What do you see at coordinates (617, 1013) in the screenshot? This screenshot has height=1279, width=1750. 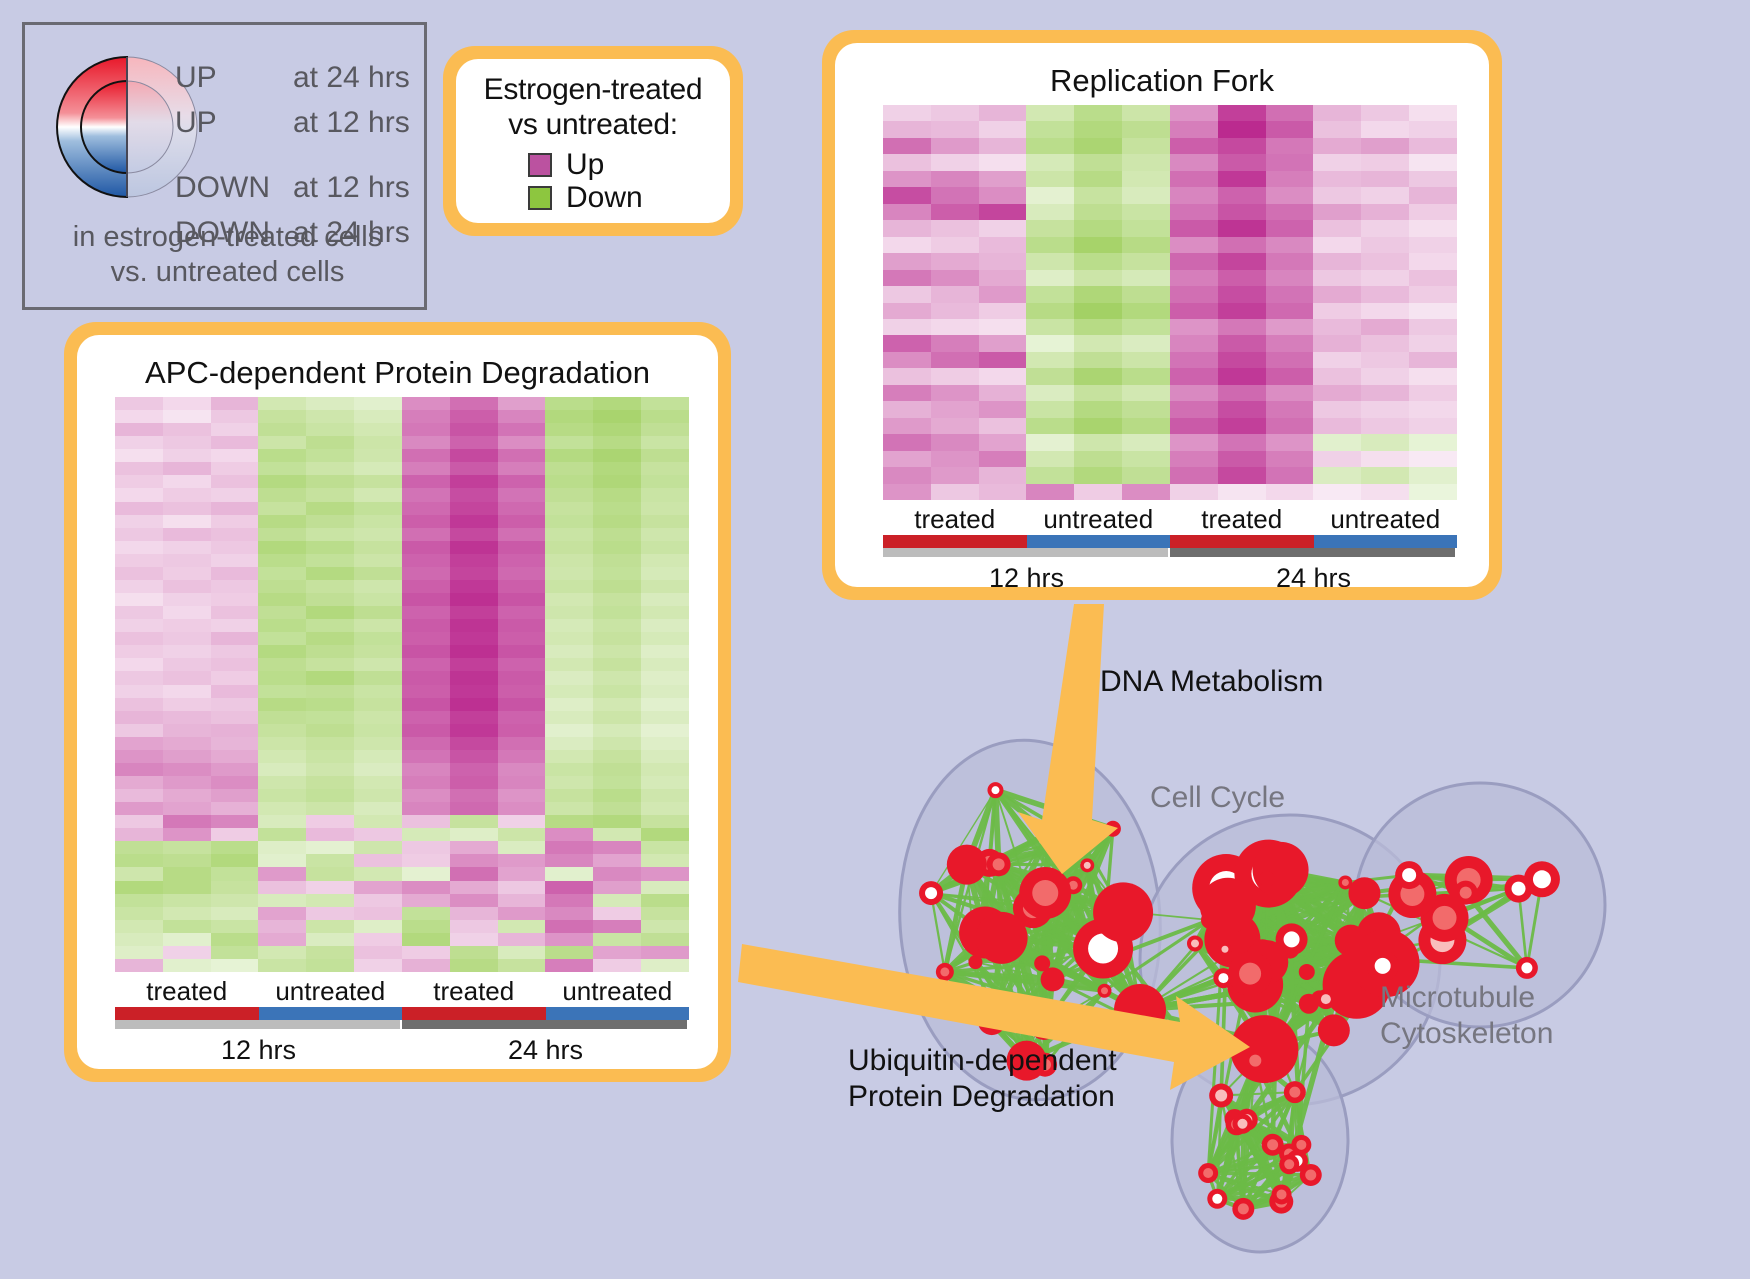 I see `treatment-bar` at bounding box center [617, 1013].